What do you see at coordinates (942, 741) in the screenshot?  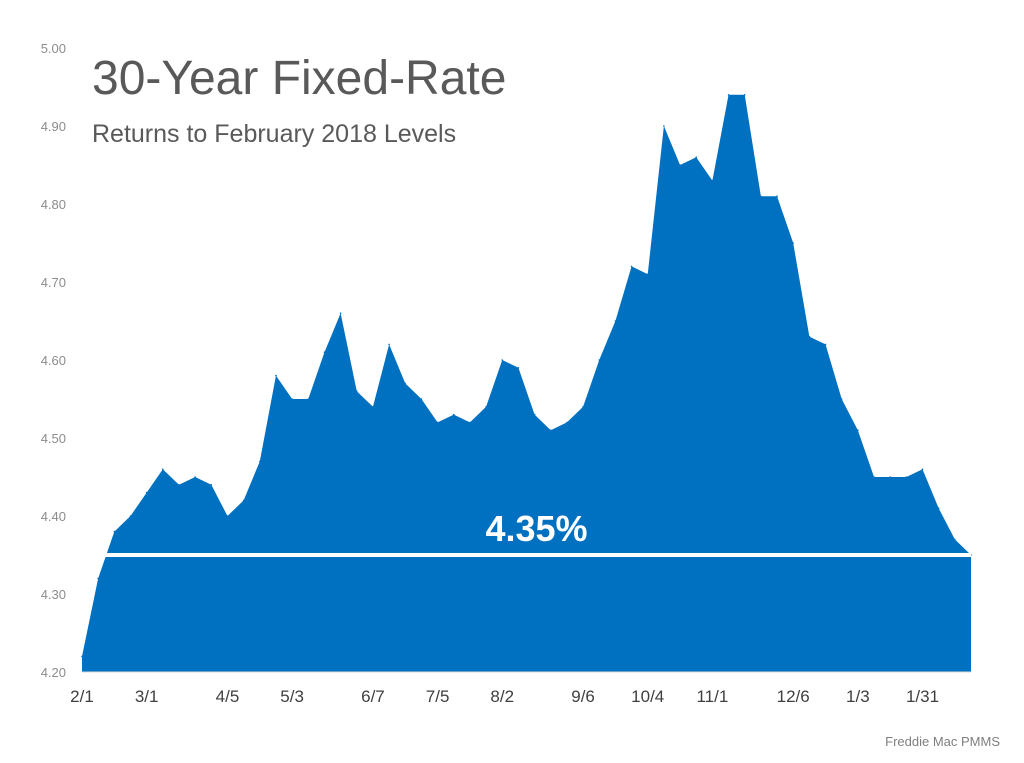 I see `source-label: Freddie Mac PMMS` at bounding box center [942, 741].